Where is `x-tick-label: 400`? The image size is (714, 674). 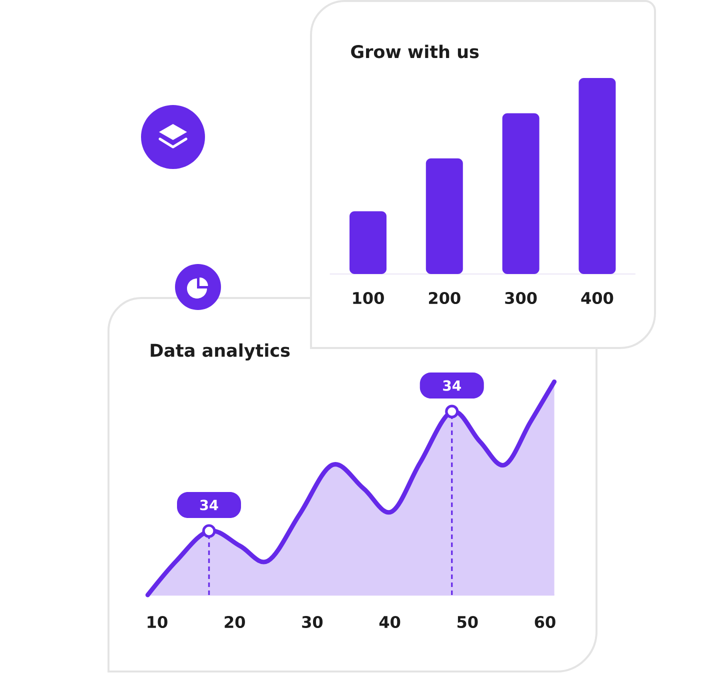
x-tick-label: 400 is located at coordinates (597, 298).